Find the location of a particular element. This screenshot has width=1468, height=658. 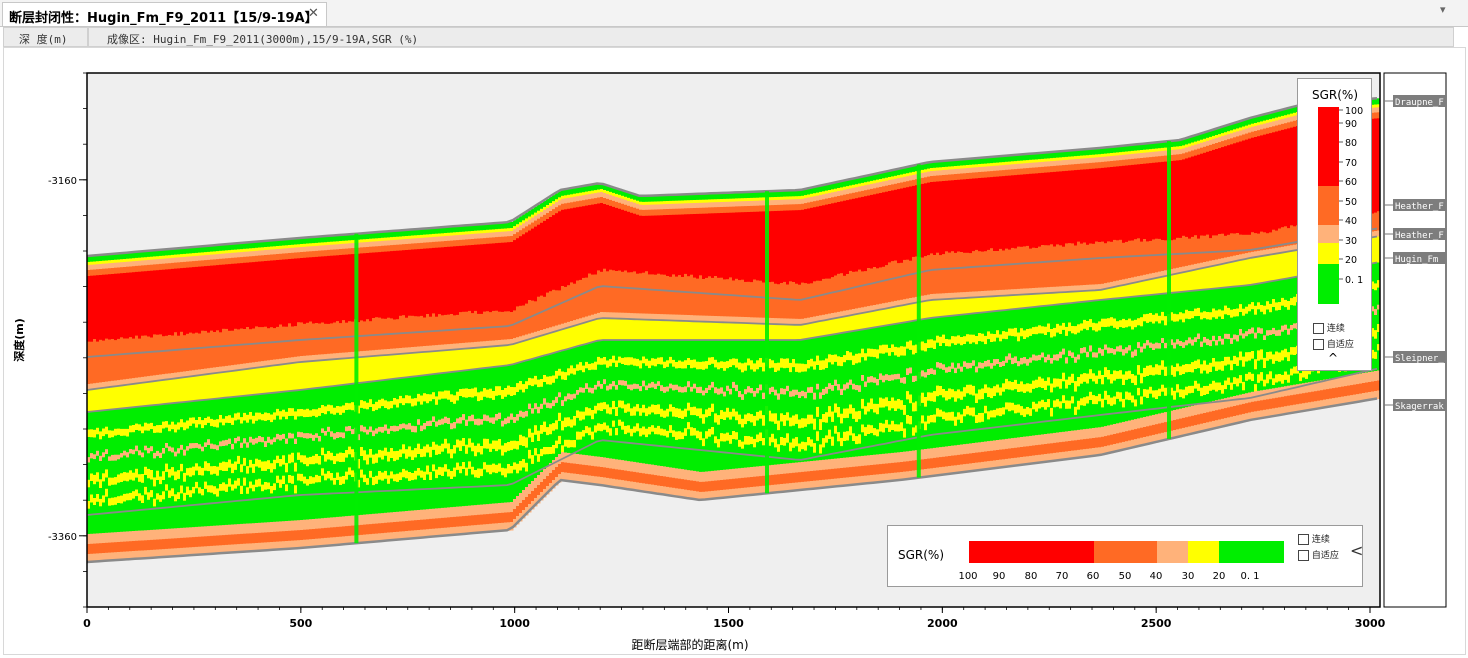

chevron-down-icon: ▾ is located at coordinates (1443, 9).